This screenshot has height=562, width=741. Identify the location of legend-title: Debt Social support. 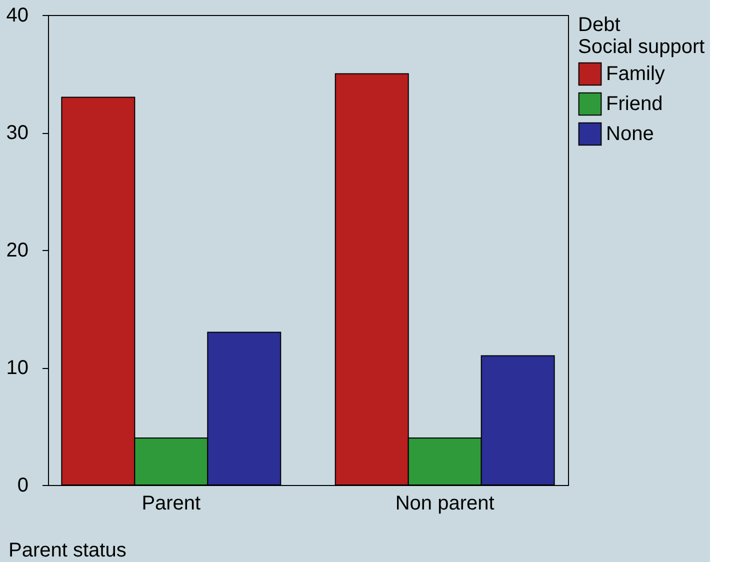
(642, 36).